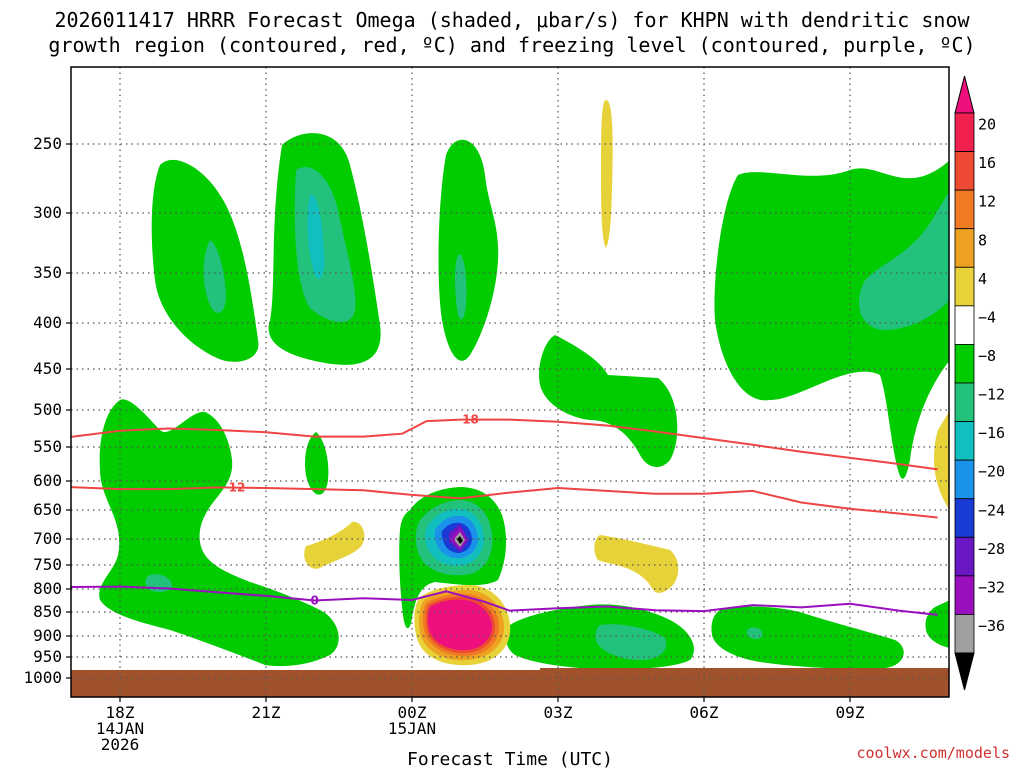 The width and height of the screenshot is (1024, 768). Describe the element at coordinates (412, 728) in the screenshot. I see `x-tick-date: 15JAN` at that location.